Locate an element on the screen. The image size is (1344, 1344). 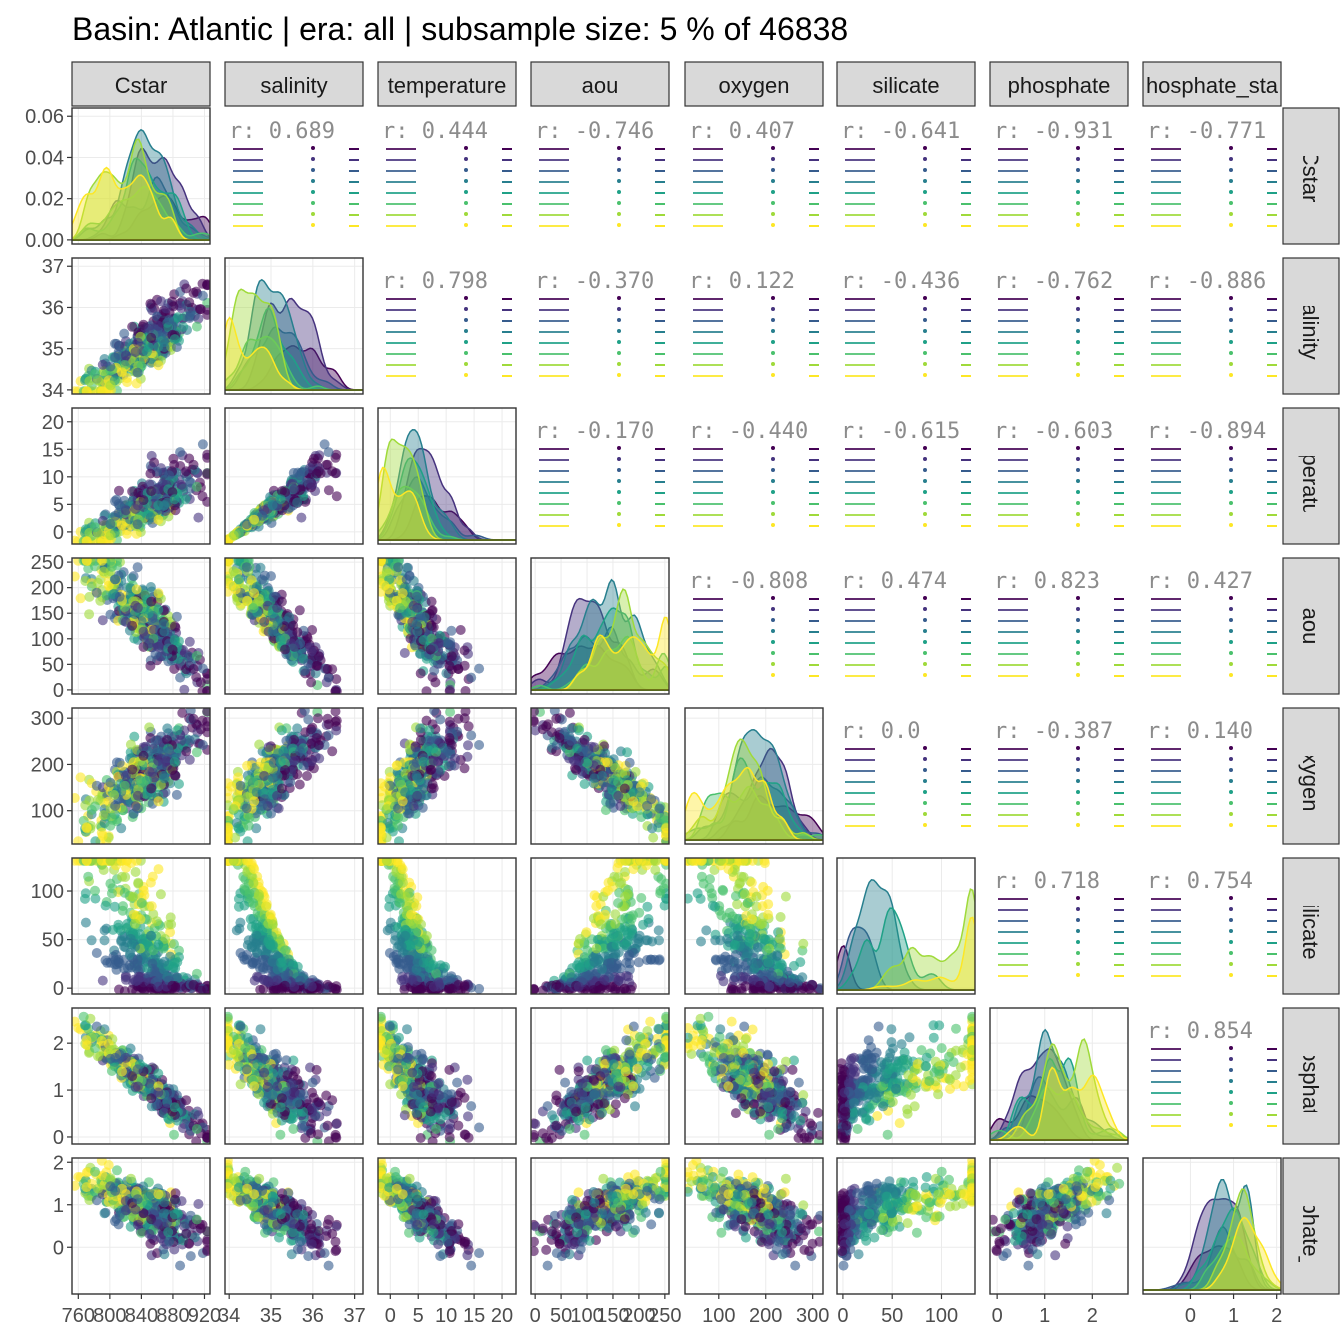
corr-panel-temperature-vs-aou: r: -0.170 is located at coordinates (600, 473).